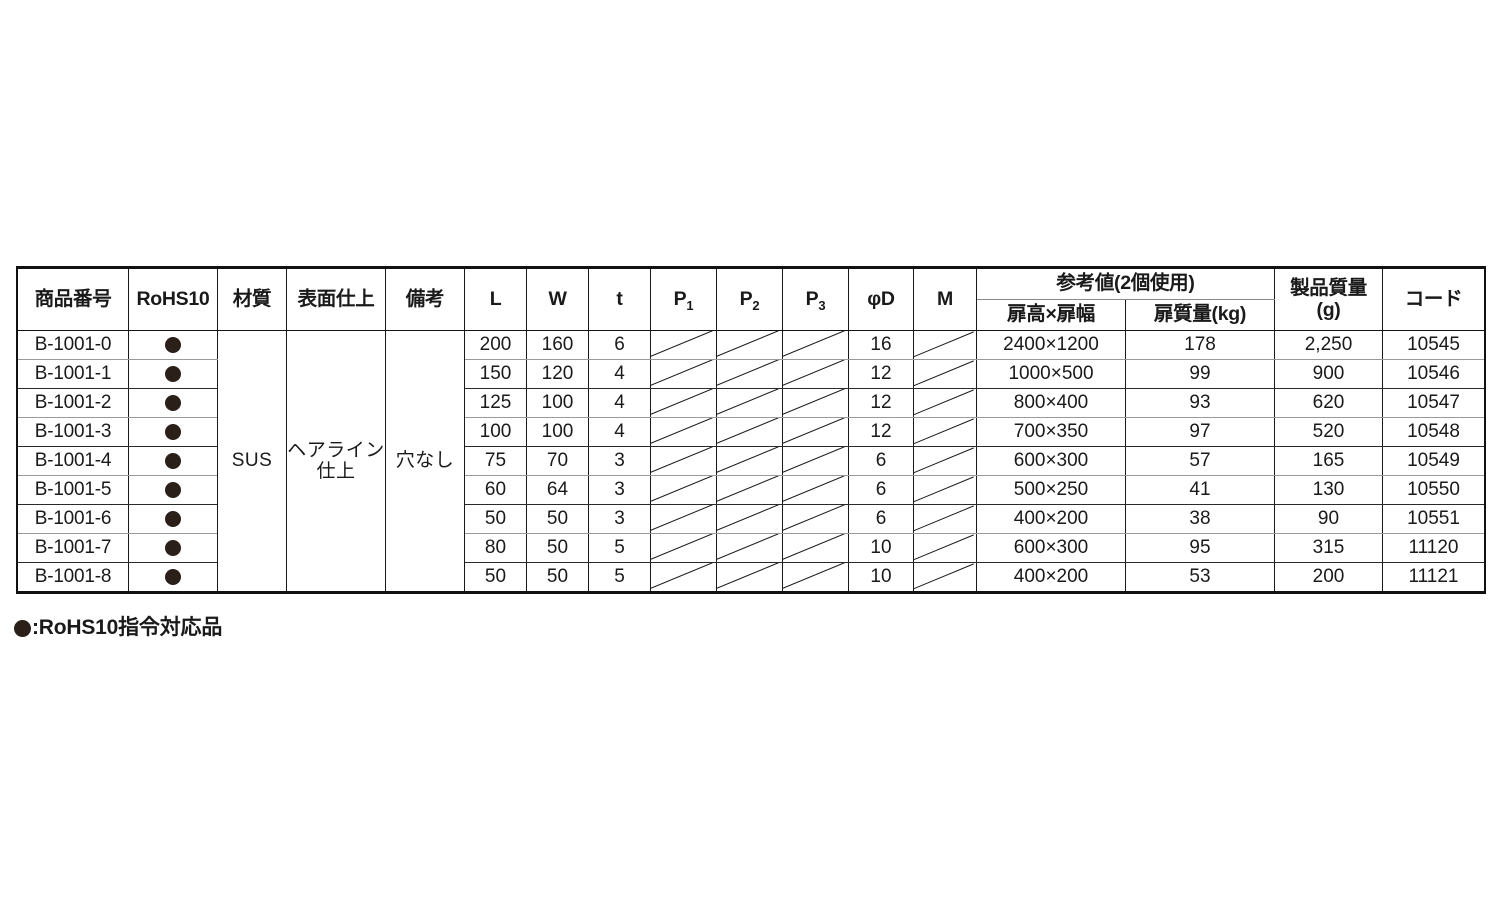 The height and width of the screenshot is (900, 1500). What do you see at coordinates (72, 345) in the screenshot?
I see `cell-product-number: B-1001-0` at bounding box center [72, 345].